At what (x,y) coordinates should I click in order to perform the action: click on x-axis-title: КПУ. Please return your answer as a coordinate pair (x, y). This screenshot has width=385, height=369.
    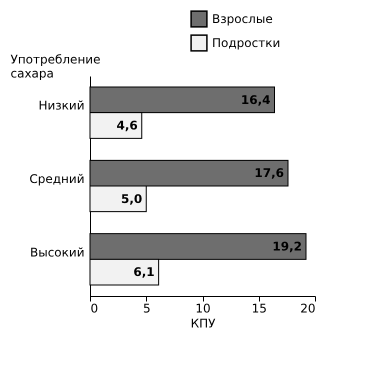
    Looking at the image, I should click on (203, 323).